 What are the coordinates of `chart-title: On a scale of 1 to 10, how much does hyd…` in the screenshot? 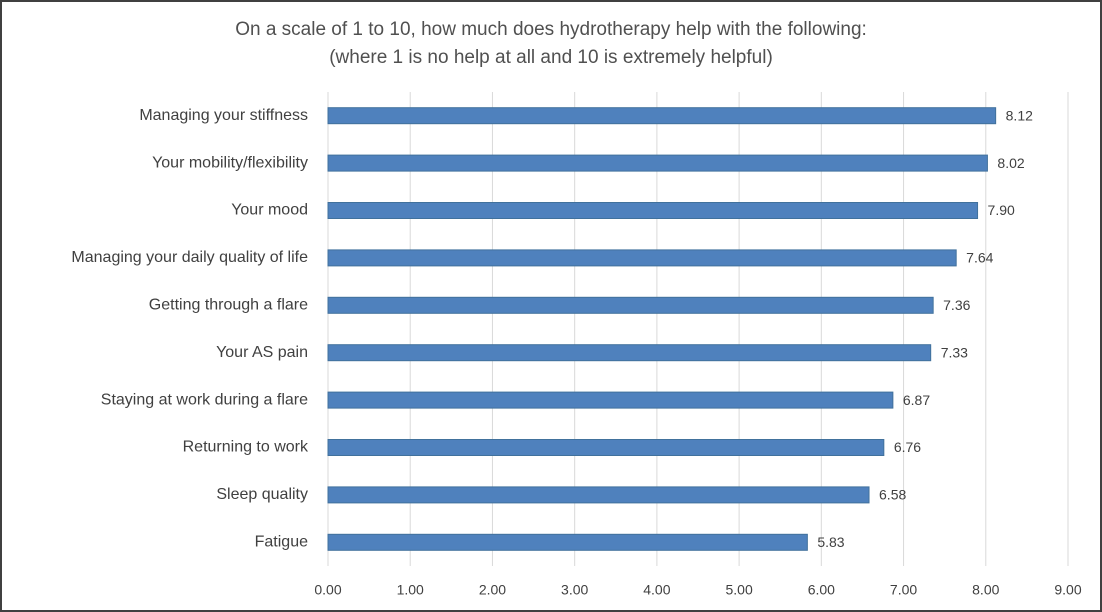 It's located at (551, 29).